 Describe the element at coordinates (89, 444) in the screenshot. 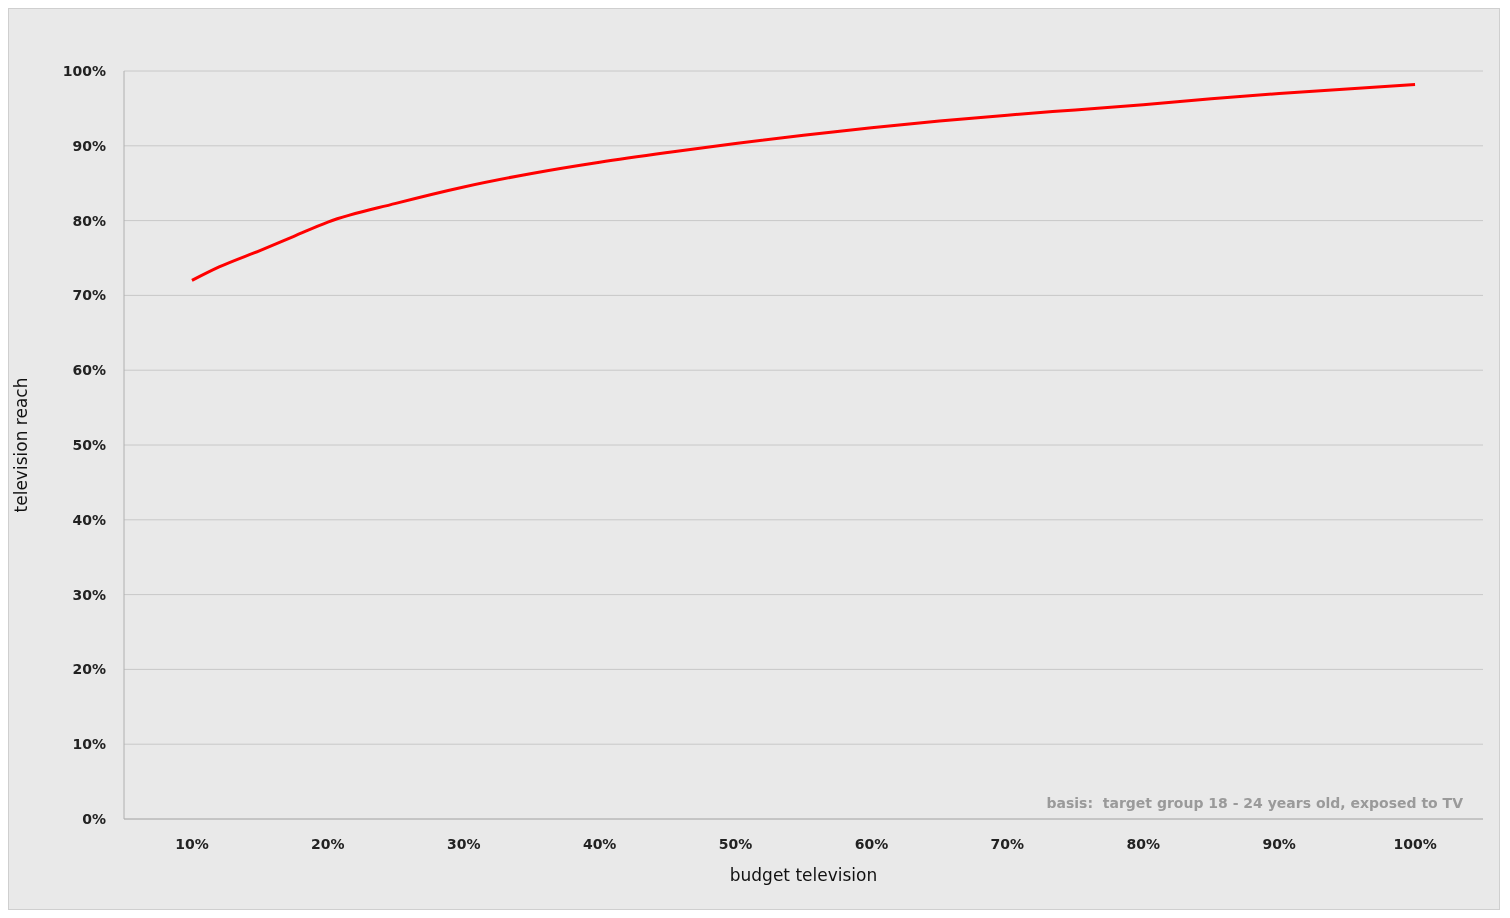

I see `y-tick-label: 50%` at that location.